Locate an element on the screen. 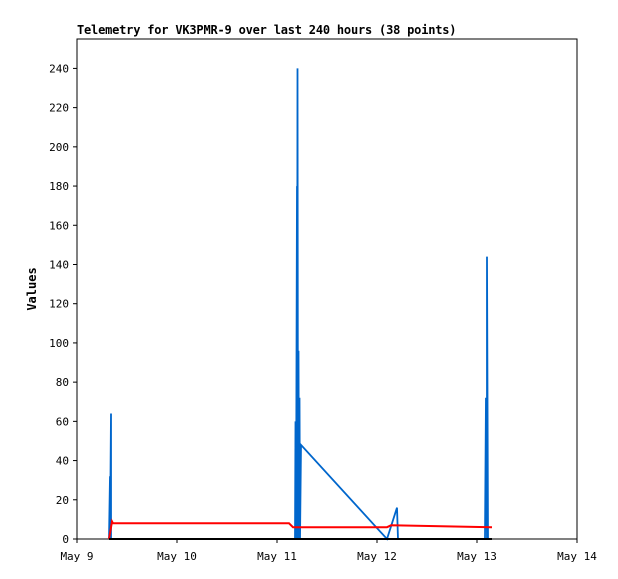  x-tick-label: May 9 is located at coordinates (76, 556).